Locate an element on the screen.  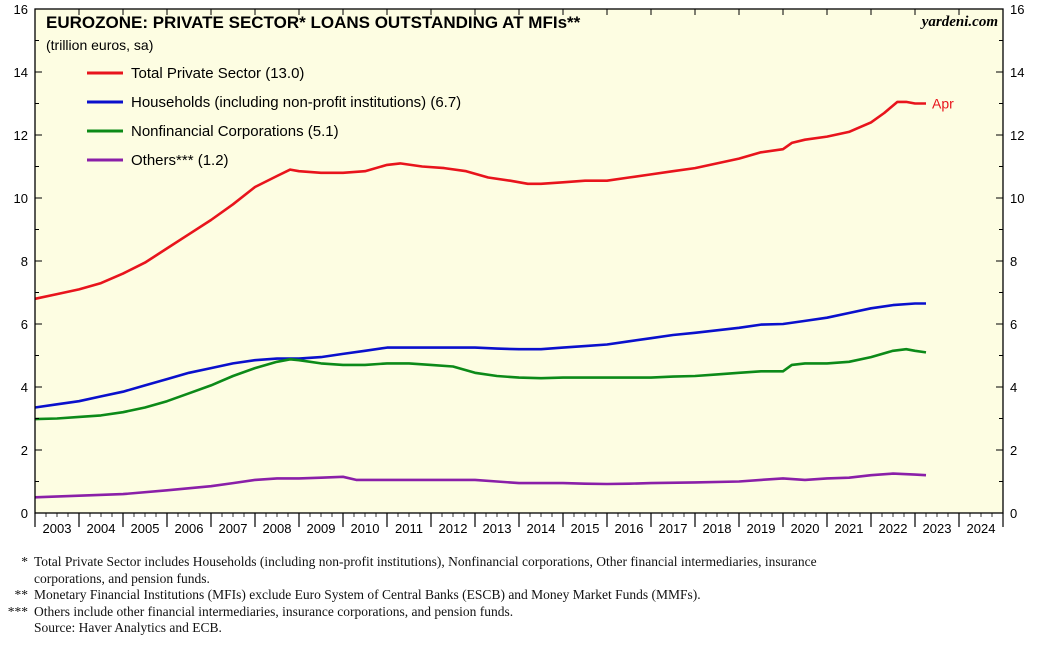
y-tick-label-right: 14 is located at coordinates (1017, 72).